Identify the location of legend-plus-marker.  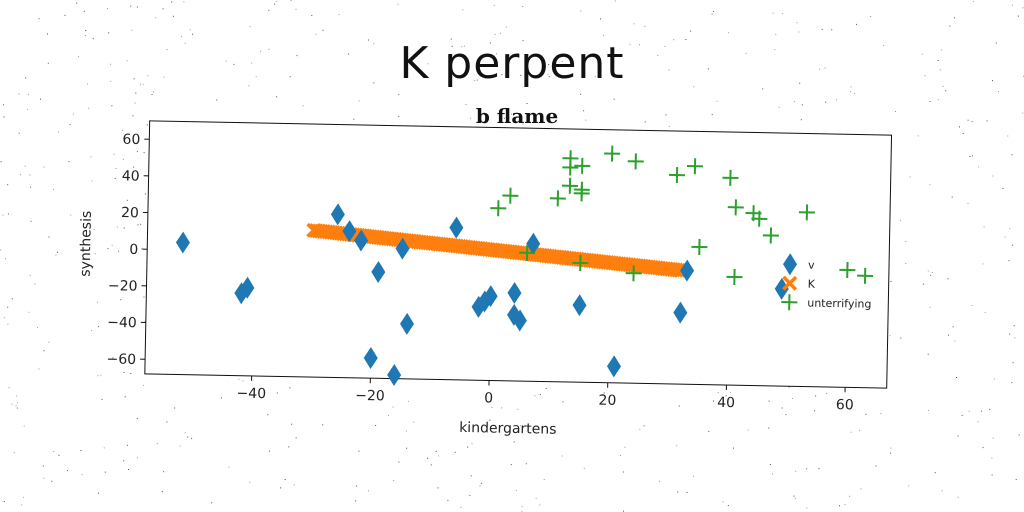
(789, 302).